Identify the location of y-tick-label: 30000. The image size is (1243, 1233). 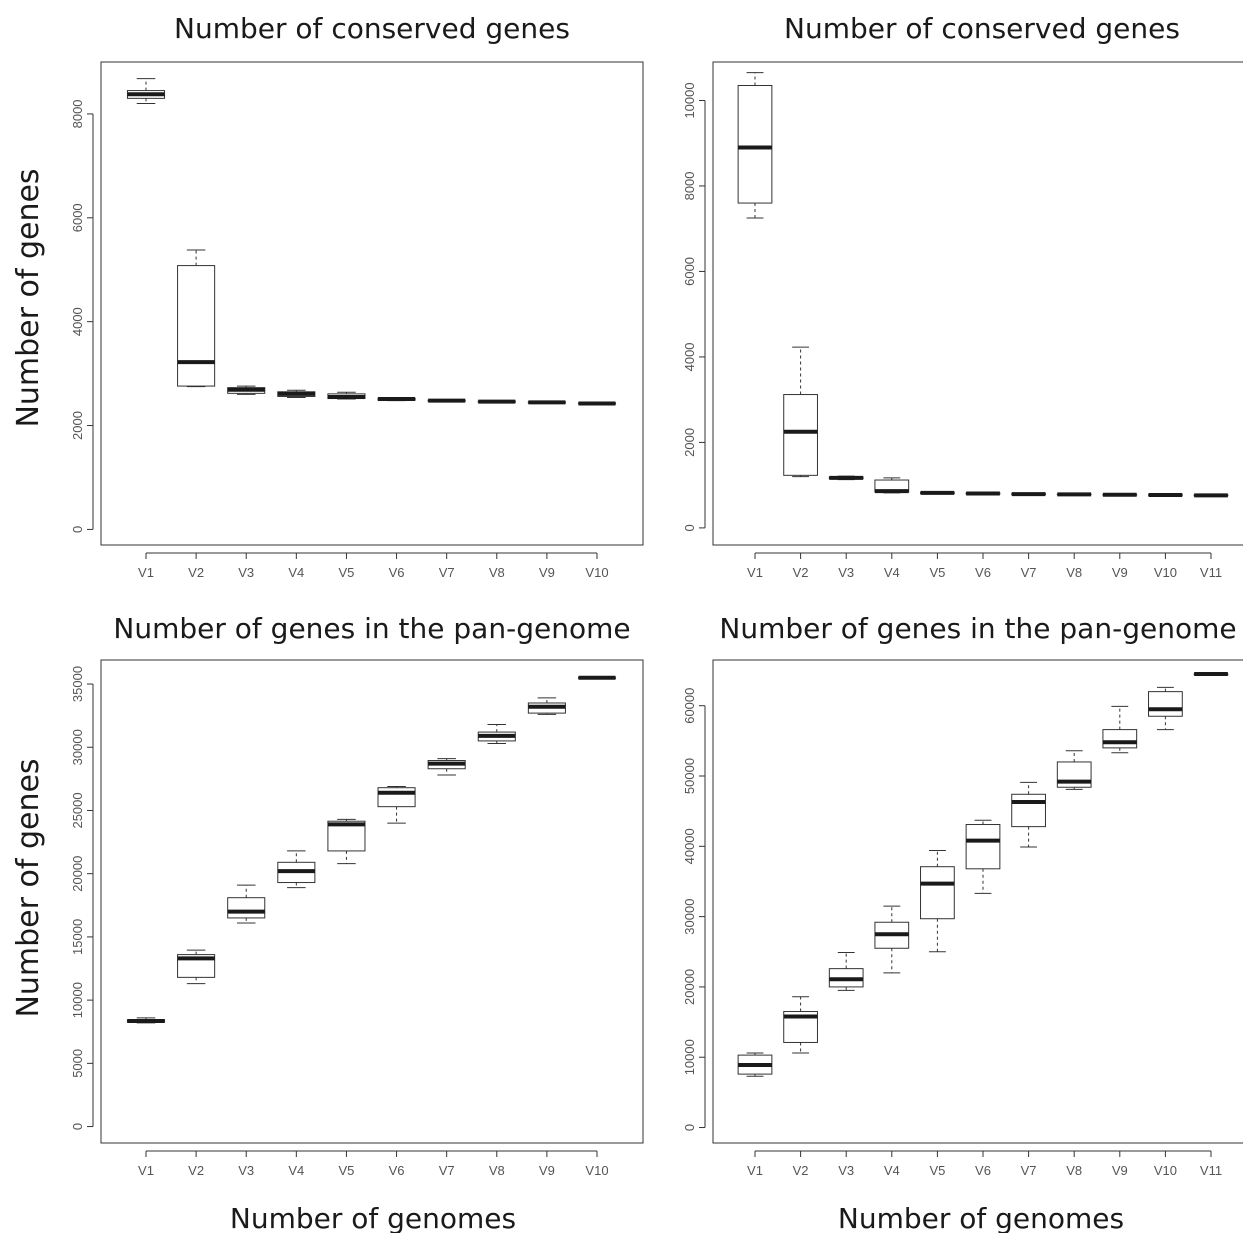
(77, 747).